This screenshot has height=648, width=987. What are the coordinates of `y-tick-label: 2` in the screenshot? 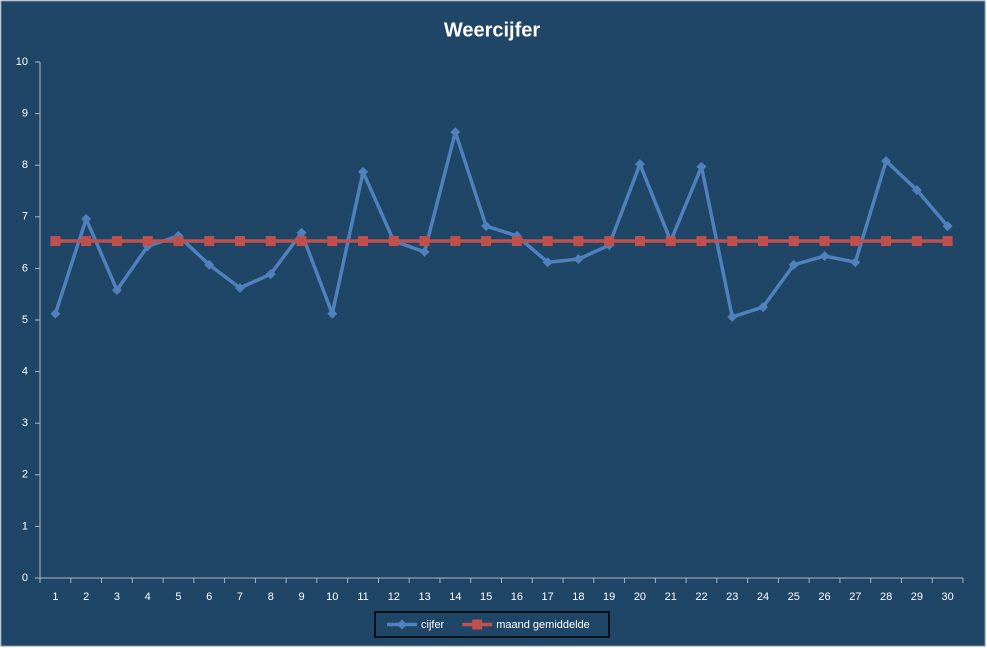 It's located at (25, 475).